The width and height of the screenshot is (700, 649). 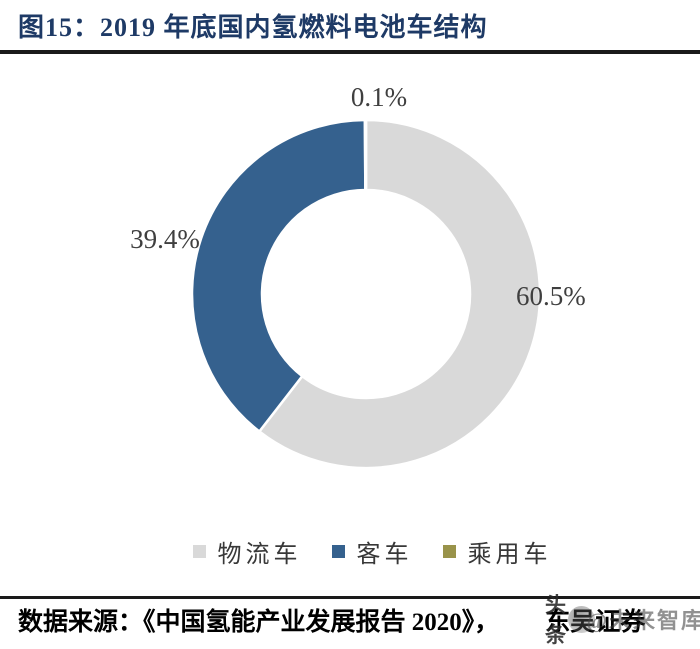 I want to click on legend-item-passenger-car: 乘用车, so click(x=497, y=551).